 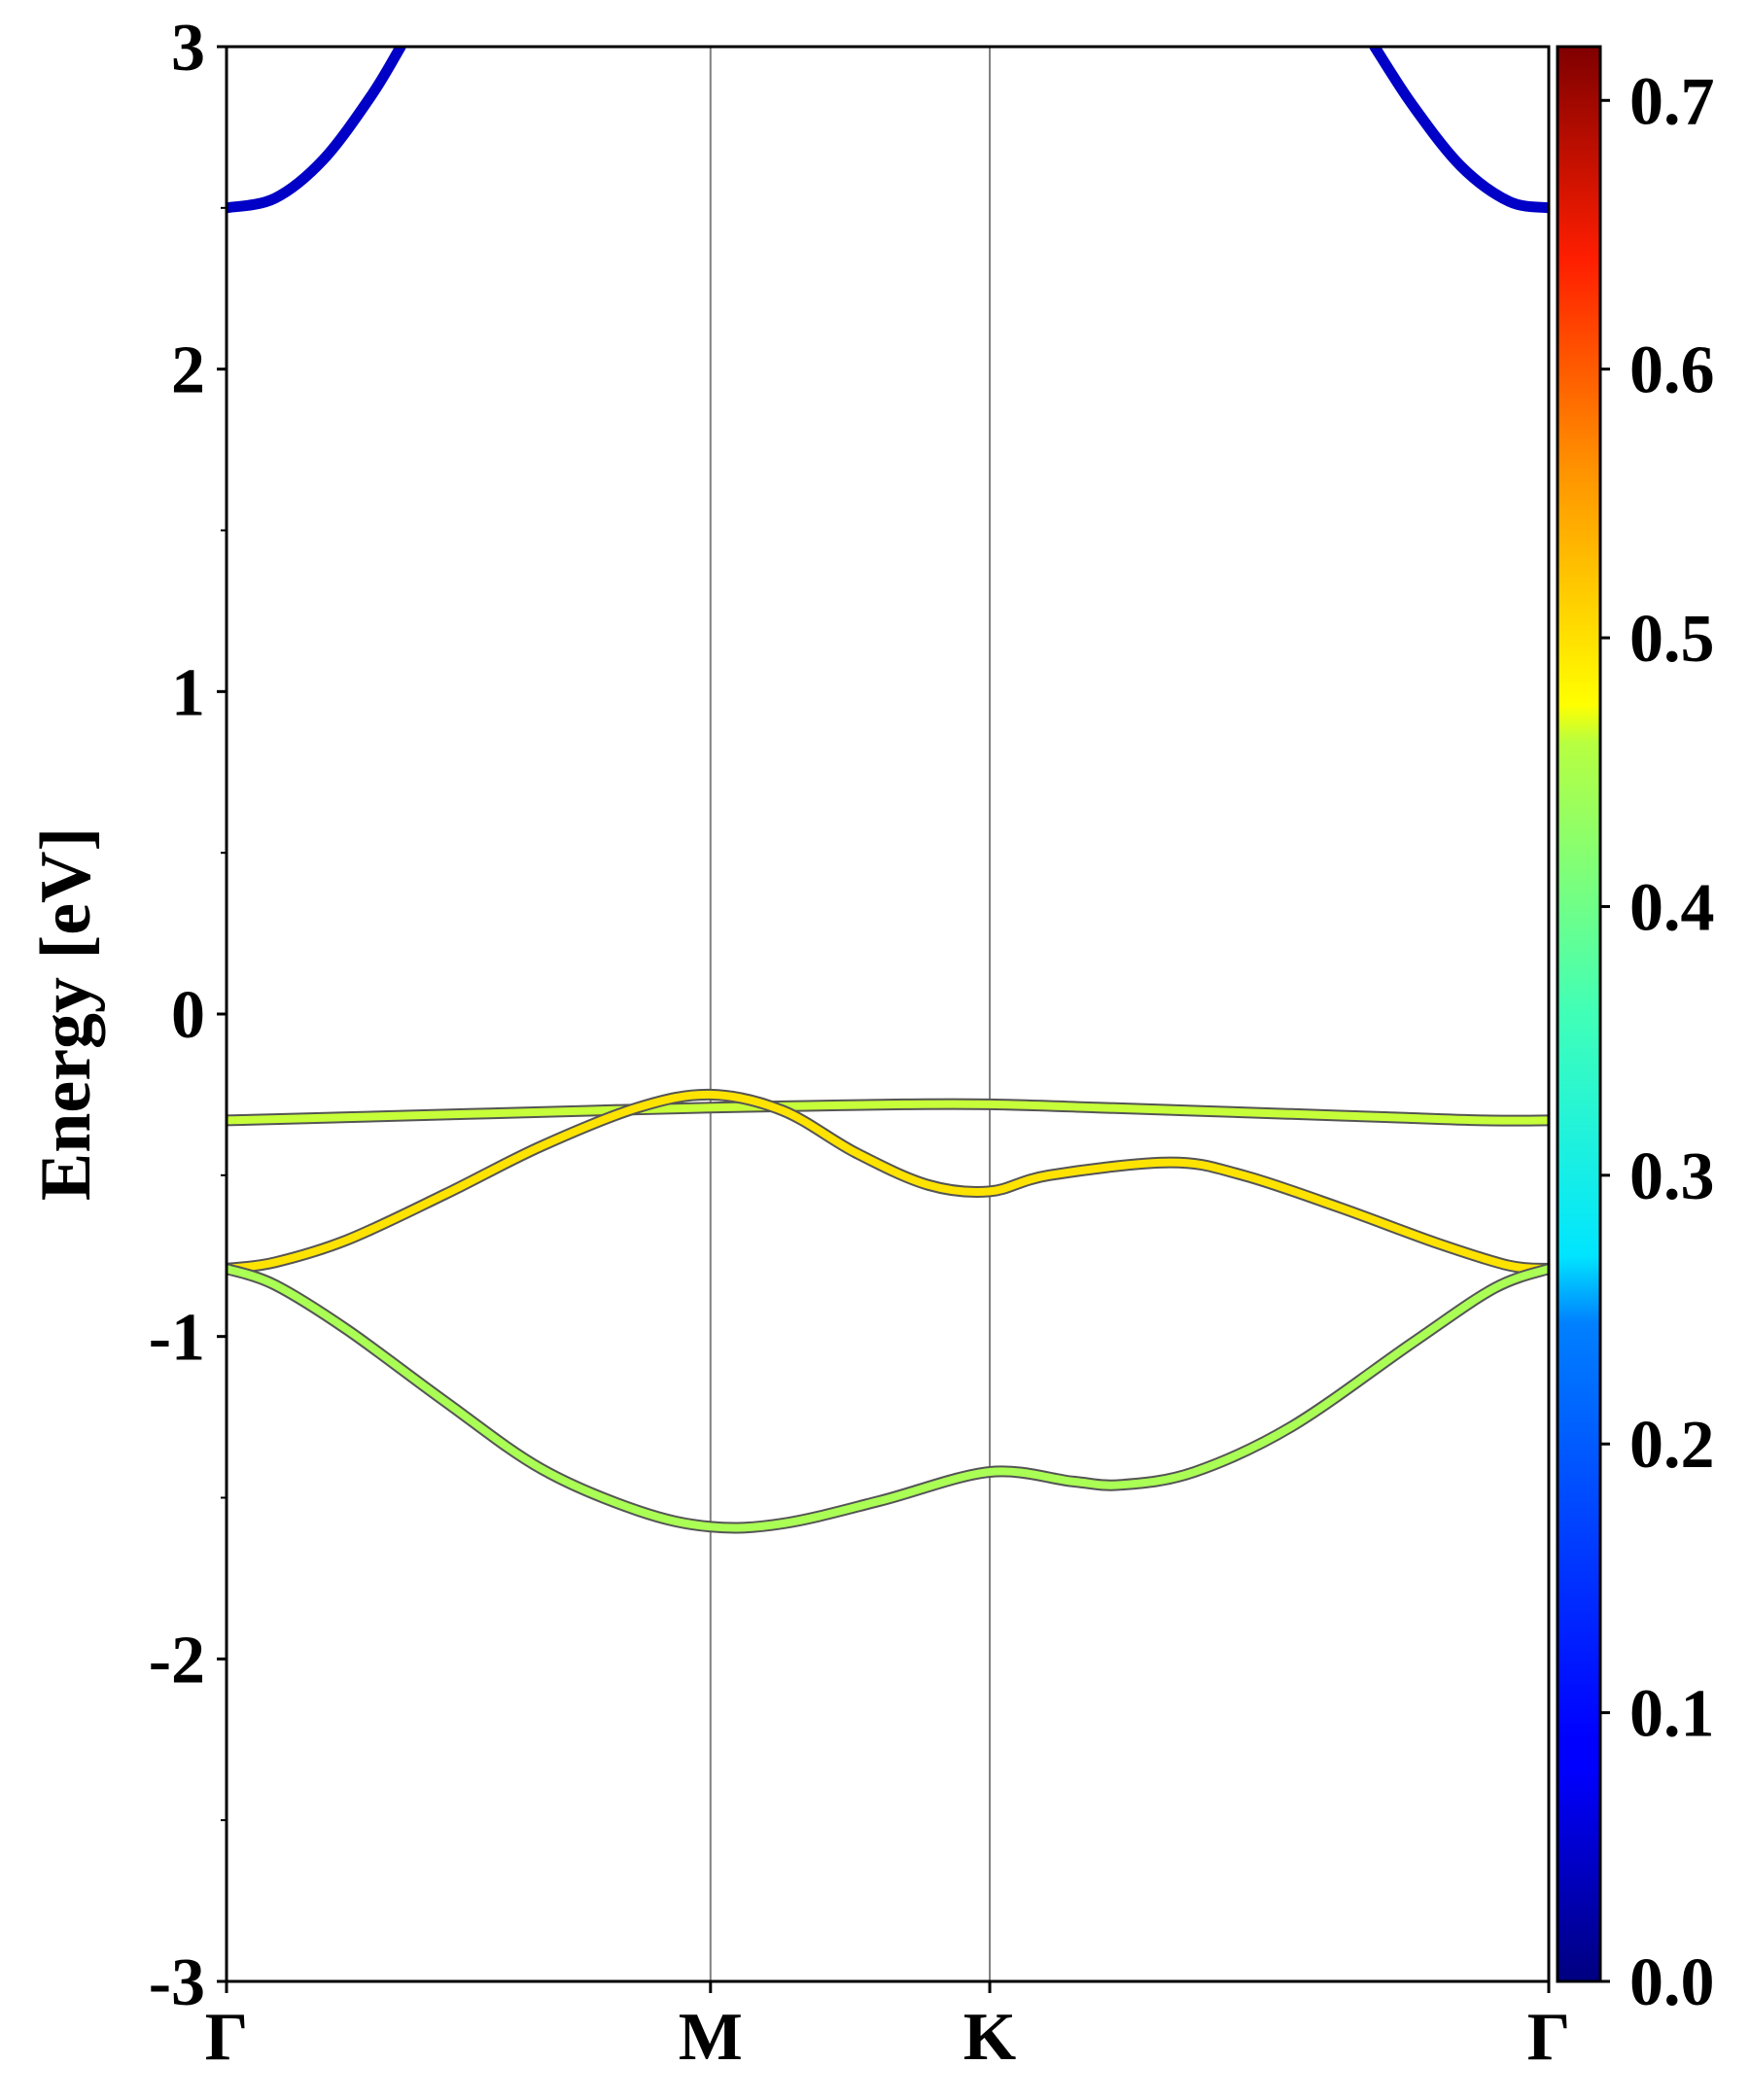 What do you see at coordinates (1672, 1445) in the screenshot?
I see `colorbar-tick-label: 0.2` at bounding box center [1672, 1445].